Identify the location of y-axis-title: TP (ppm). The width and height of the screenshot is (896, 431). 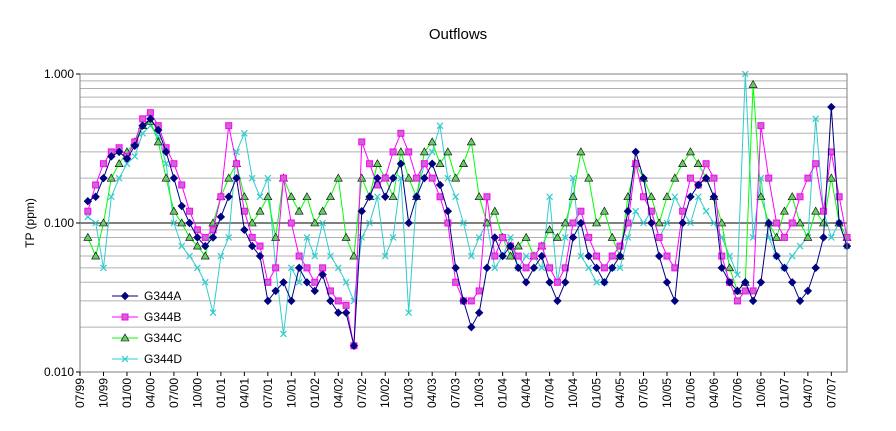
(30, 223).